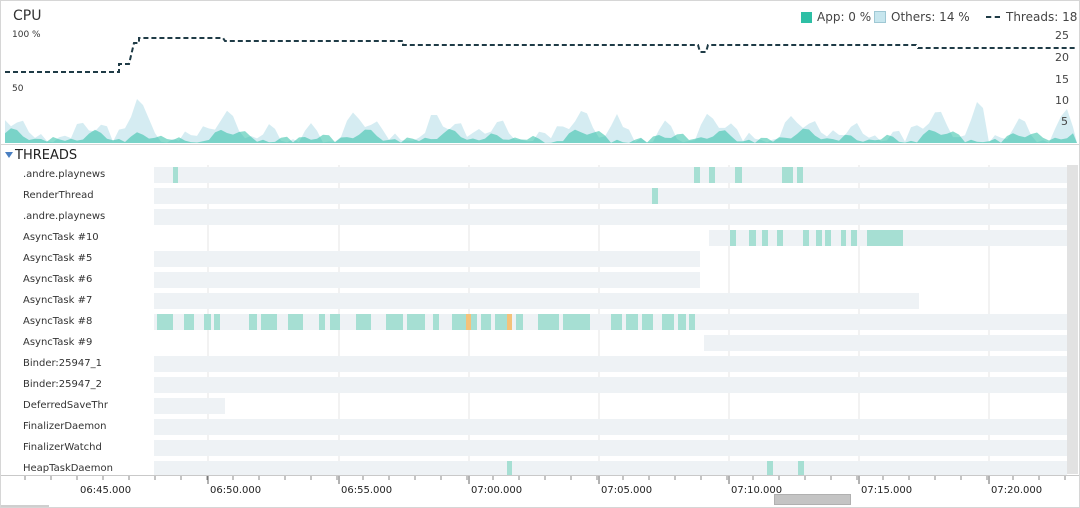 The height and width of the screenshot is (508, 1080). I want to click on time-axis-ticks, so click(545, 480).